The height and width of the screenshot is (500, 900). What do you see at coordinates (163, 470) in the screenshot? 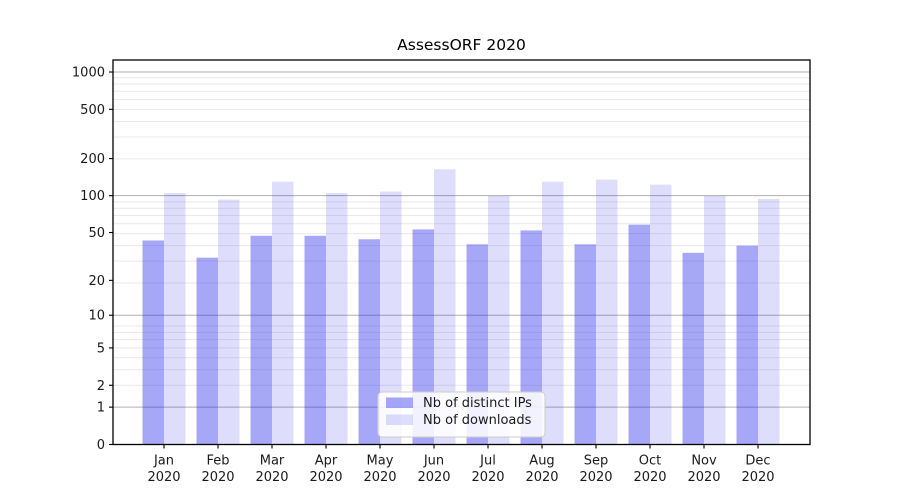
I see `x-tick-label: Jan 2020` at bounding box center [163, 470].